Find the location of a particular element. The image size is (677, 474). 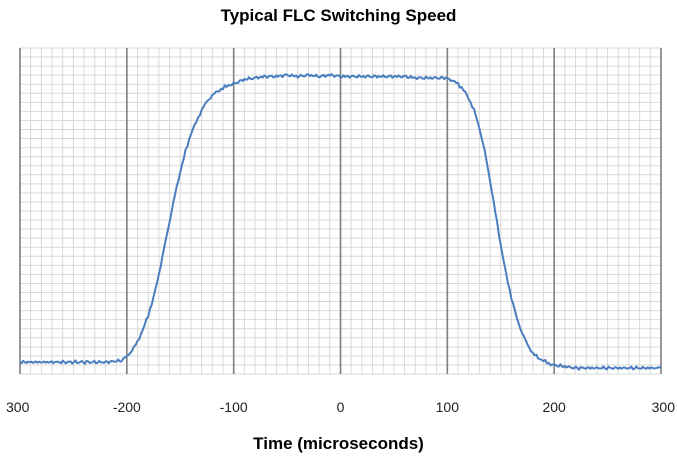

x-tick-label: -200 is located at coordinates (127, 407).